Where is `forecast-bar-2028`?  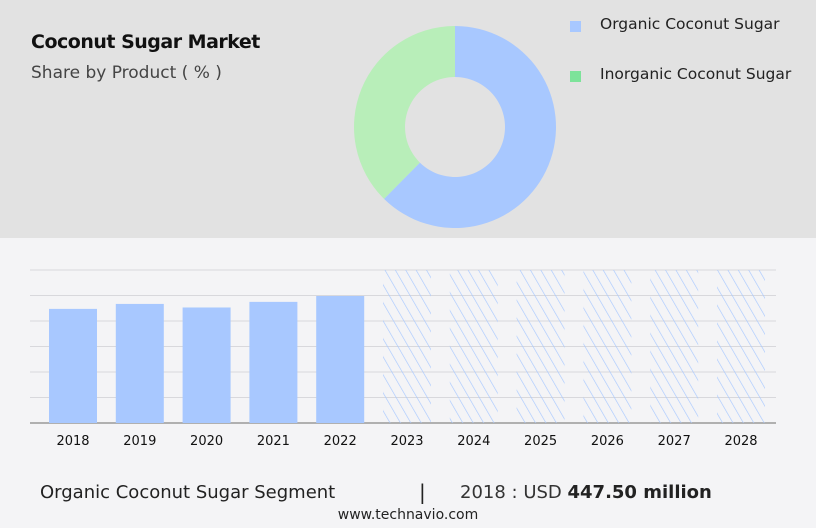 forecast-bar-2028 is located at coordinates (741, 346).